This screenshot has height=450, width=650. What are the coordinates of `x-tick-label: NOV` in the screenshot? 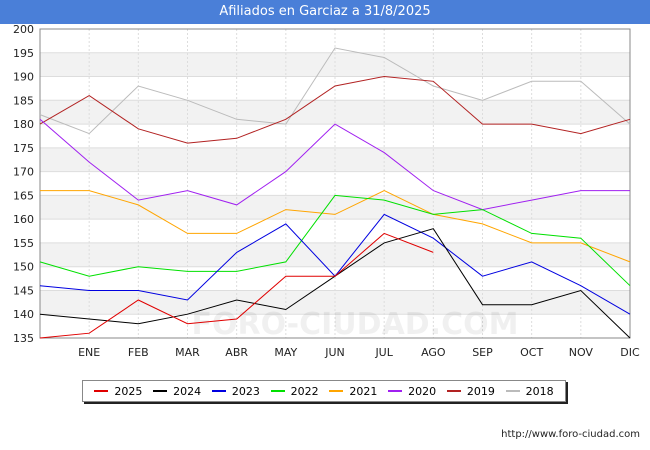 It's located at (581, 352).